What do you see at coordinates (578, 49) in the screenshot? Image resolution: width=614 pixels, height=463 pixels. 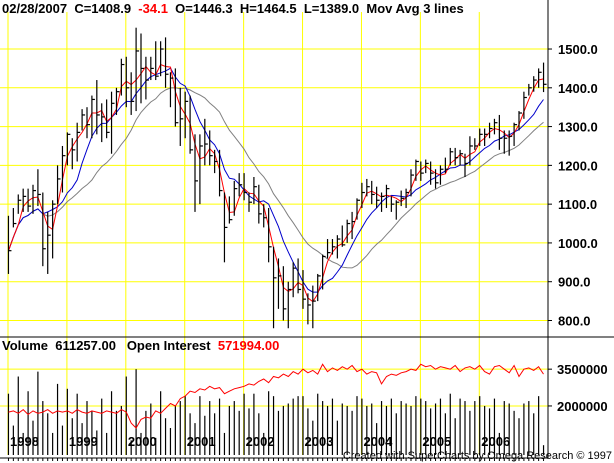 I see `price-axis-label: 1500.0` at bounding box center [578, 49].